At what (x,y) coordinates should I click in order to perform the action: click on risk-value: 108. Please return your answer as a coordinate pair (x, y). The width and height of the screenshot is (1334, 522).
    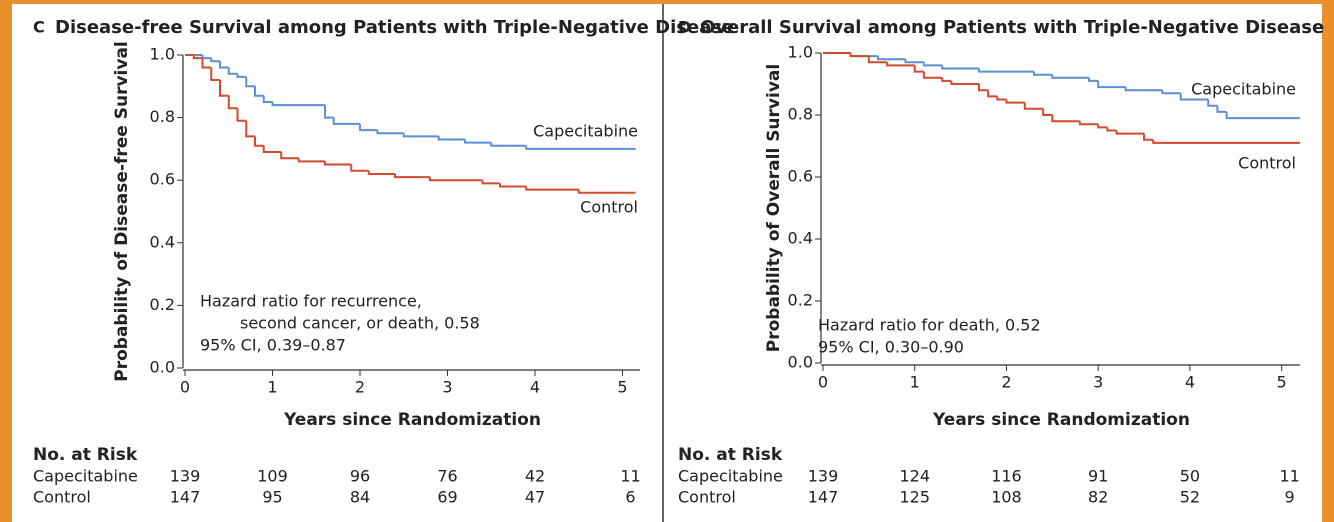
    Looking at the image, I should click on (1006, 497).